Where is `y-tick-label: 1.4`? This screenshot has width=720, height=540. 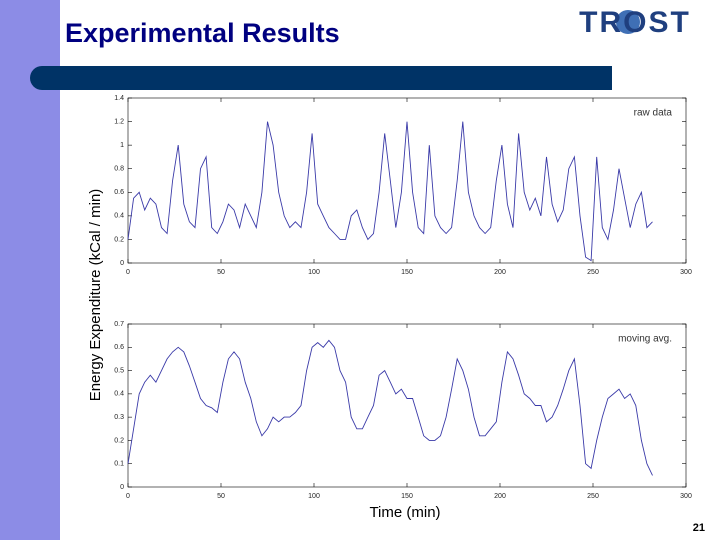 y-tick-label: 1.4 is located at coordinates (119, 98).